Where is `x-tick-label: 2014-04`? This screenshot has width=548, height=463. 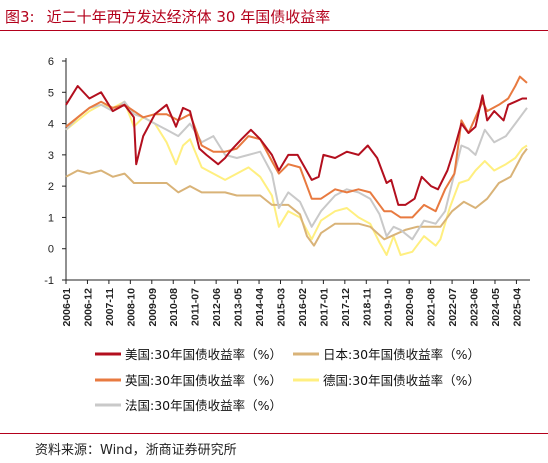 x-tick-label: 2014-04 is located at coordinates (260, 307).